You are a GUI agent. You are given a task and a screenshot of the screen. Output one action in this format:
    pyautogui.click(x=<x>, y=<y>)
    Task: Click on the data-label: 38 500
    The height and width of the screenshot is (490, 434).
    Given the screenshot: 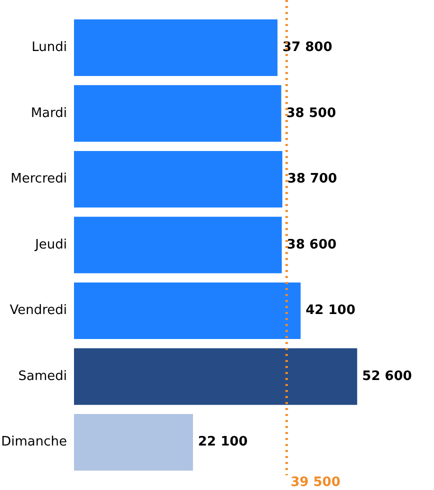 What is the action you would take?
    pyautogui.click(x=311, y=113)
    